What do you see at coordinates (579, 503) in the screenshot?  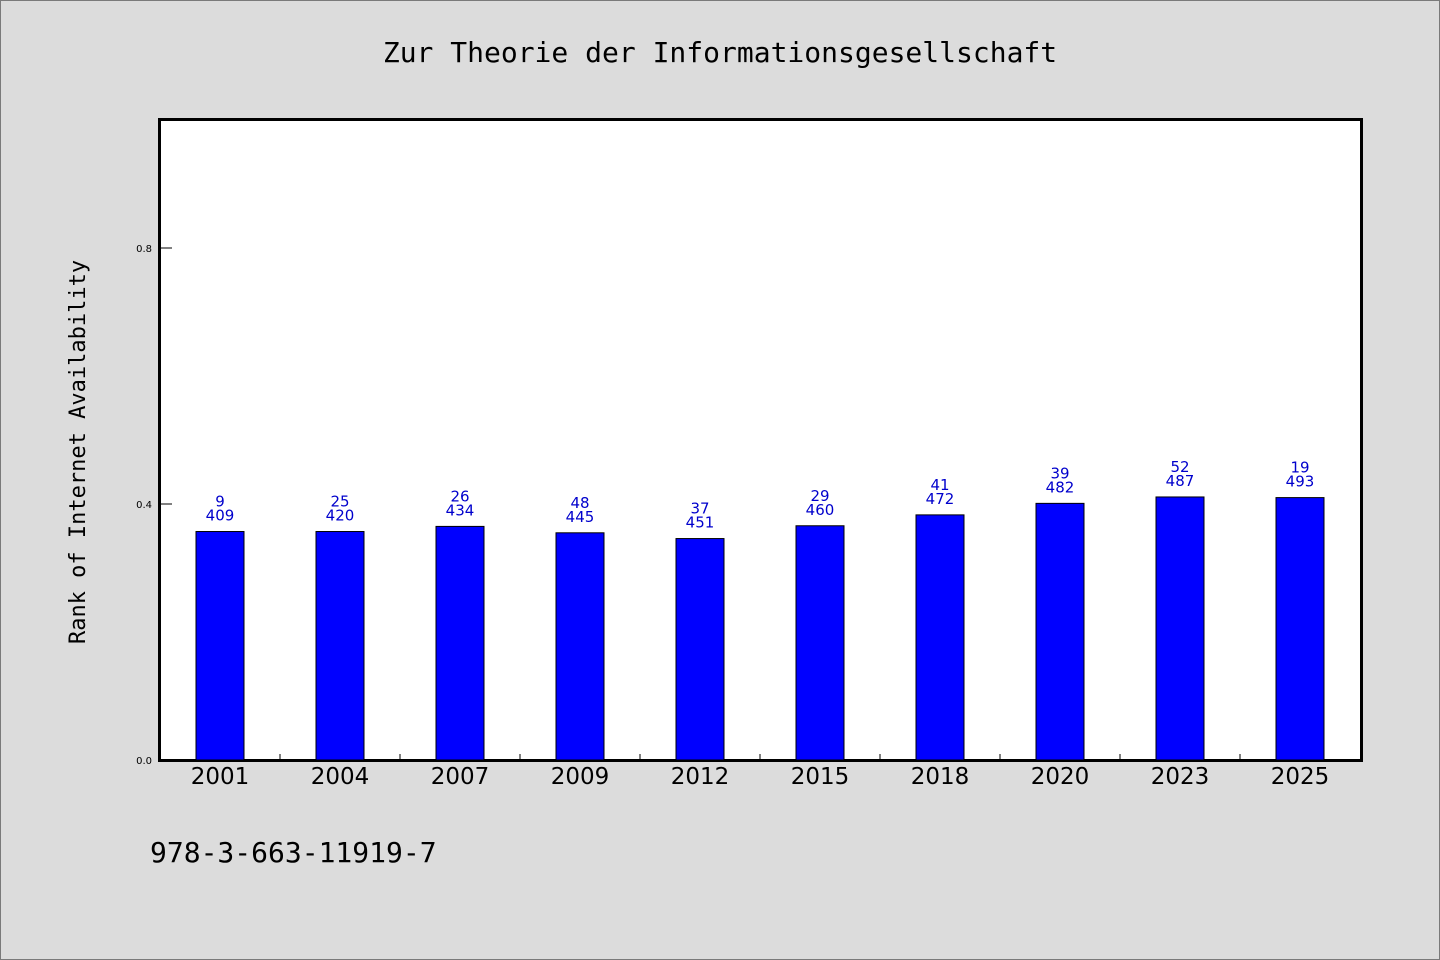 I see `data-label-top: 48` at bounding box center [579, 503].